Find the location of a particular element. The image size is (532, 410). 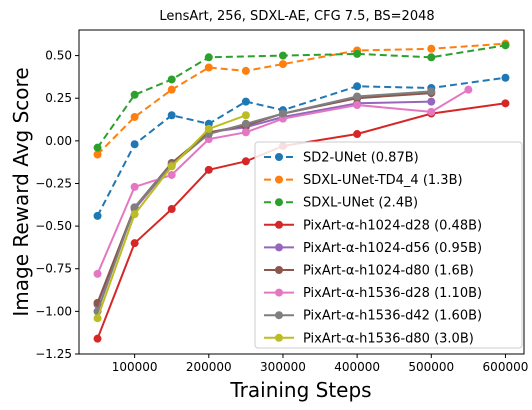

y-tick-label: −0.75 is located at coordinates (53, 269).